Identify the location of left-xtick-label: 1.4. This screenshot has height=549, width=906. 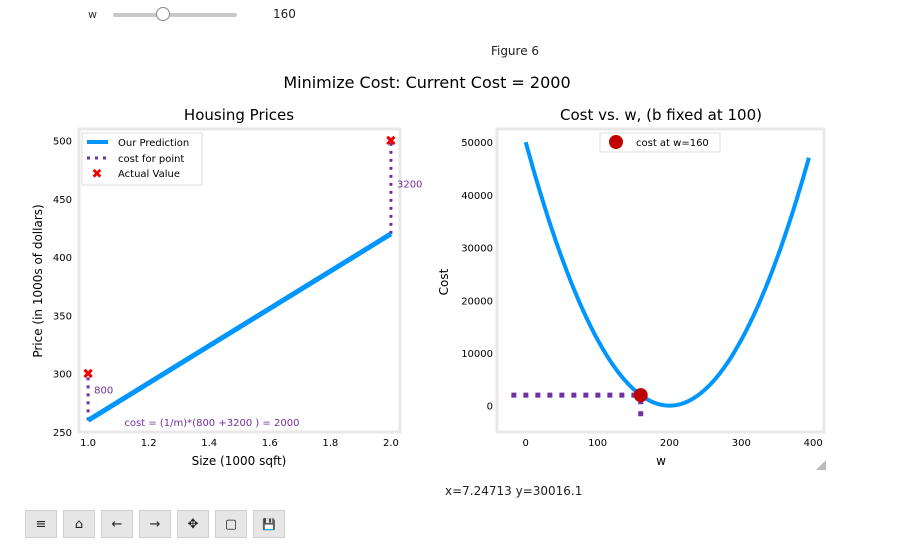
(209, 443).